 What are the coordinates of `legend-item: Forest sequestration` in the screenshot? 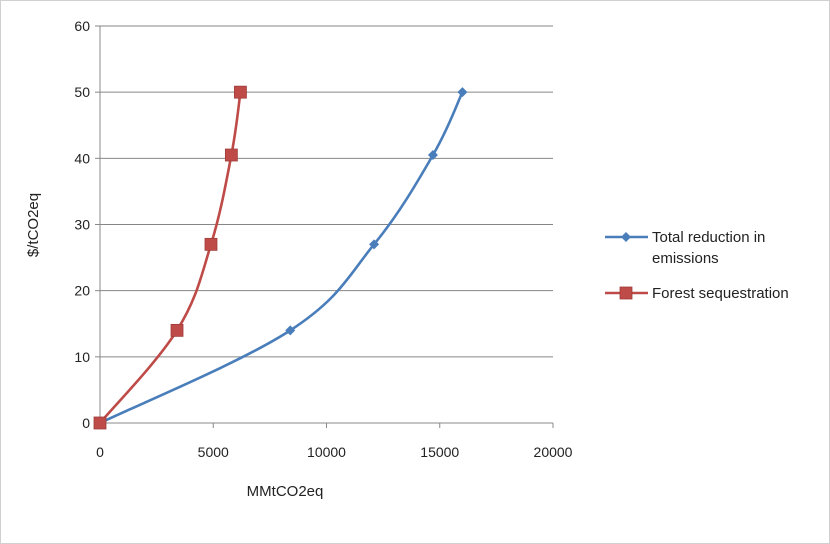 It's located at (697, 293).